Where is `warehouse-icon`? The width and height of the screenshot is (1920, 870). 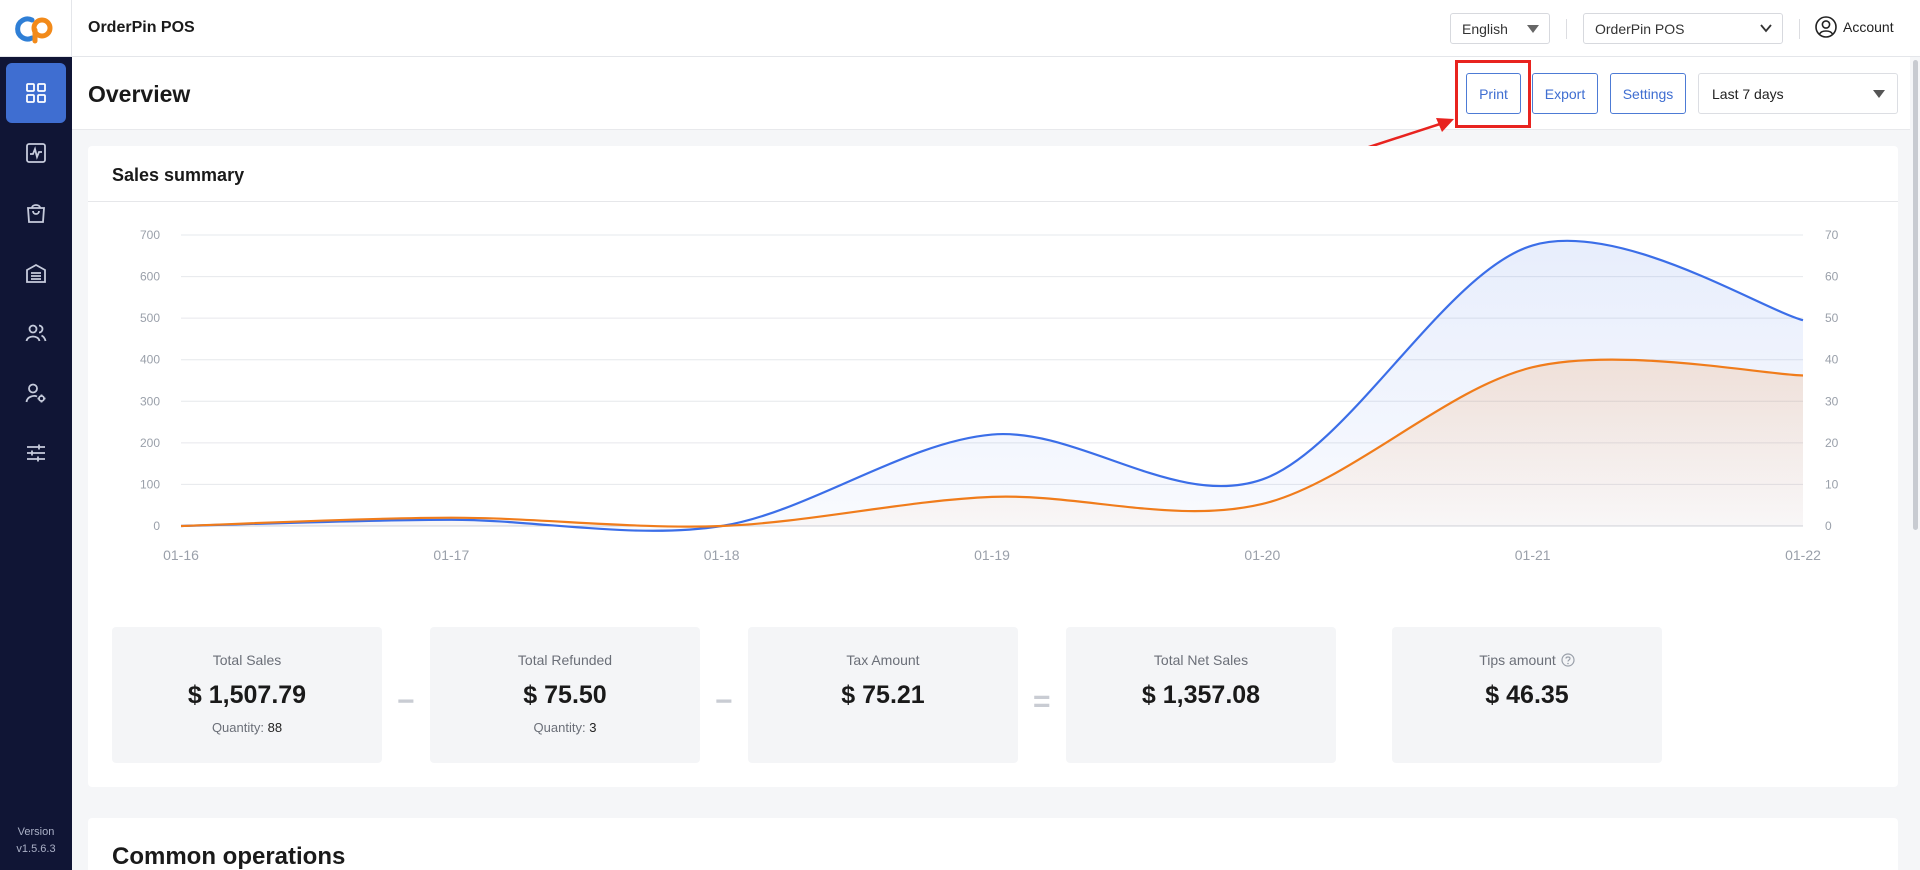
warehouse-icon is located at coordinates (36, 273).